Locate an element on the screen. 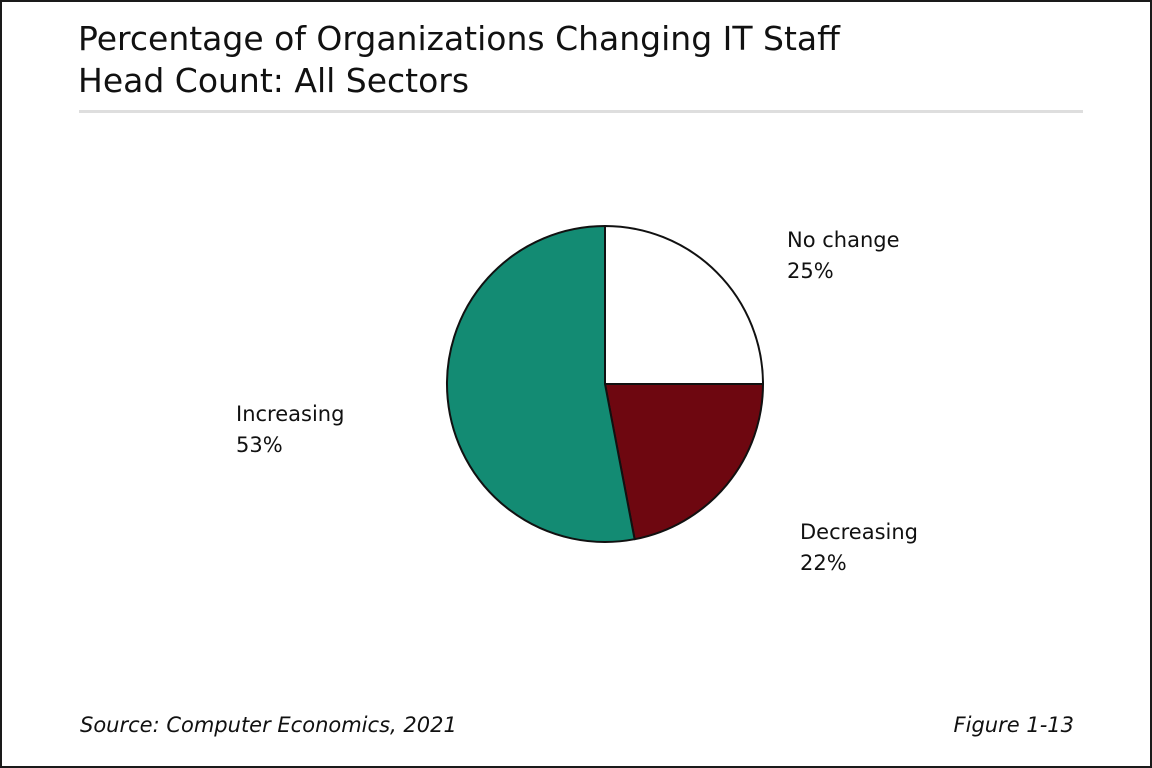 Image resolution: width=1152 pixels, height=768 pixels. pie-slices is located at coordinates (604, 384).